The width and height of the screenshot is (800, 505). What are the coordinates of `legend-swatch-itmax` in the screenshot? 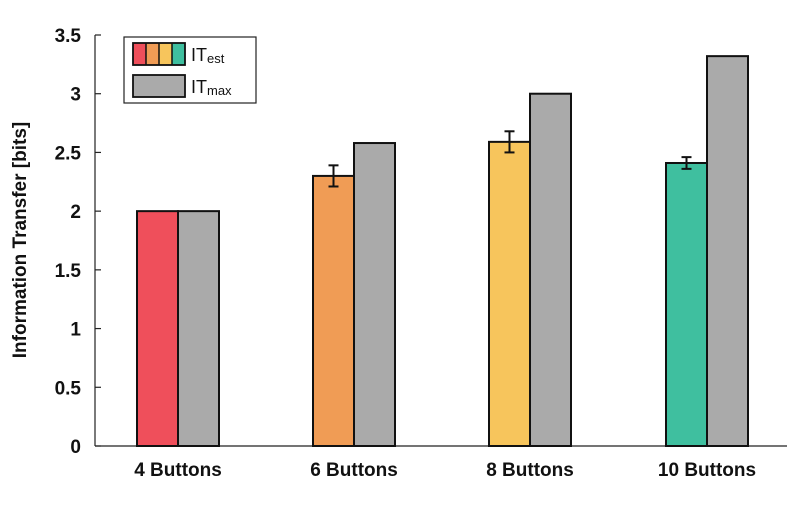 It's located at (159, 86).